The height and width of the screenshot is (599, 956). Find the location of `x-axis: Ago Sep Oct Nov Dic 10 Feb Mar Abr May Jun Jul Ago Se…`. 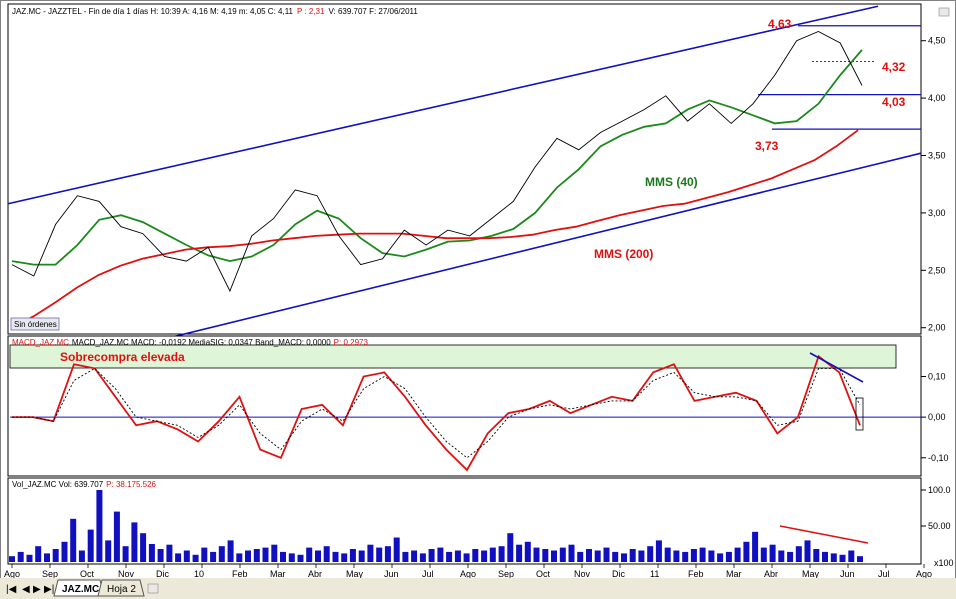

x-axis: Ago Sep Oct Nov Dic 10 Feb Mar Abr May Jun Jul Ago Se… is located at coordinates (468, 571).